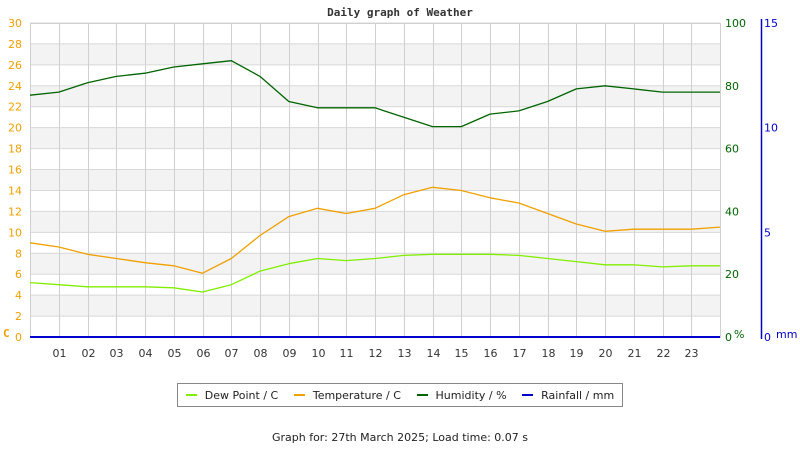 Image resolution: width=800 pixels, height=450 pixels. I want to click on legend-item-humidity: Humidity / %, so click(461, 395).